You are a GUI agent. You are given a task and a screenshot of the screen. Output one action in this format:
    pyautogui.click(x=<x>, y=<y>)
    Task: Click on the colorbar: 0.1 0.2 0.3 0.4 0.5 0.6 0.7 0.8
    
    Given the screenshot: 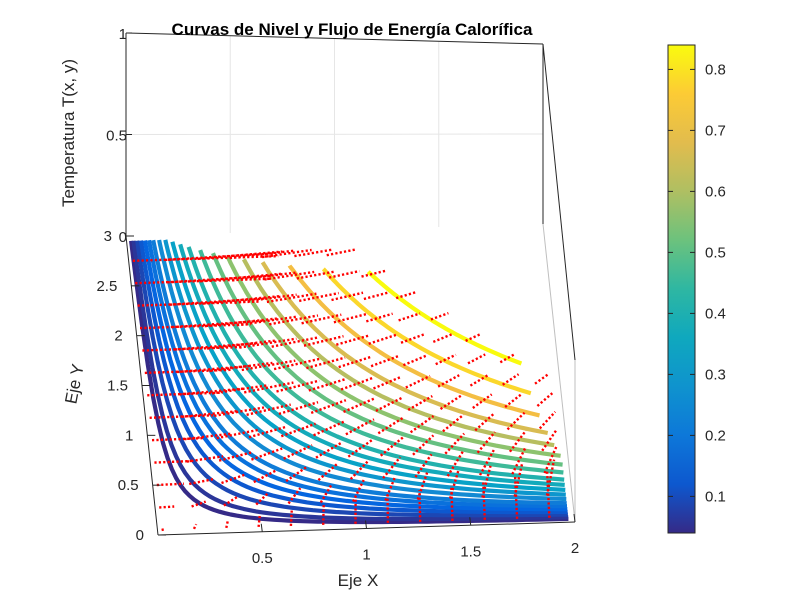 What is the action you would take?
    pyautogui.click(x=696, y=289)
    